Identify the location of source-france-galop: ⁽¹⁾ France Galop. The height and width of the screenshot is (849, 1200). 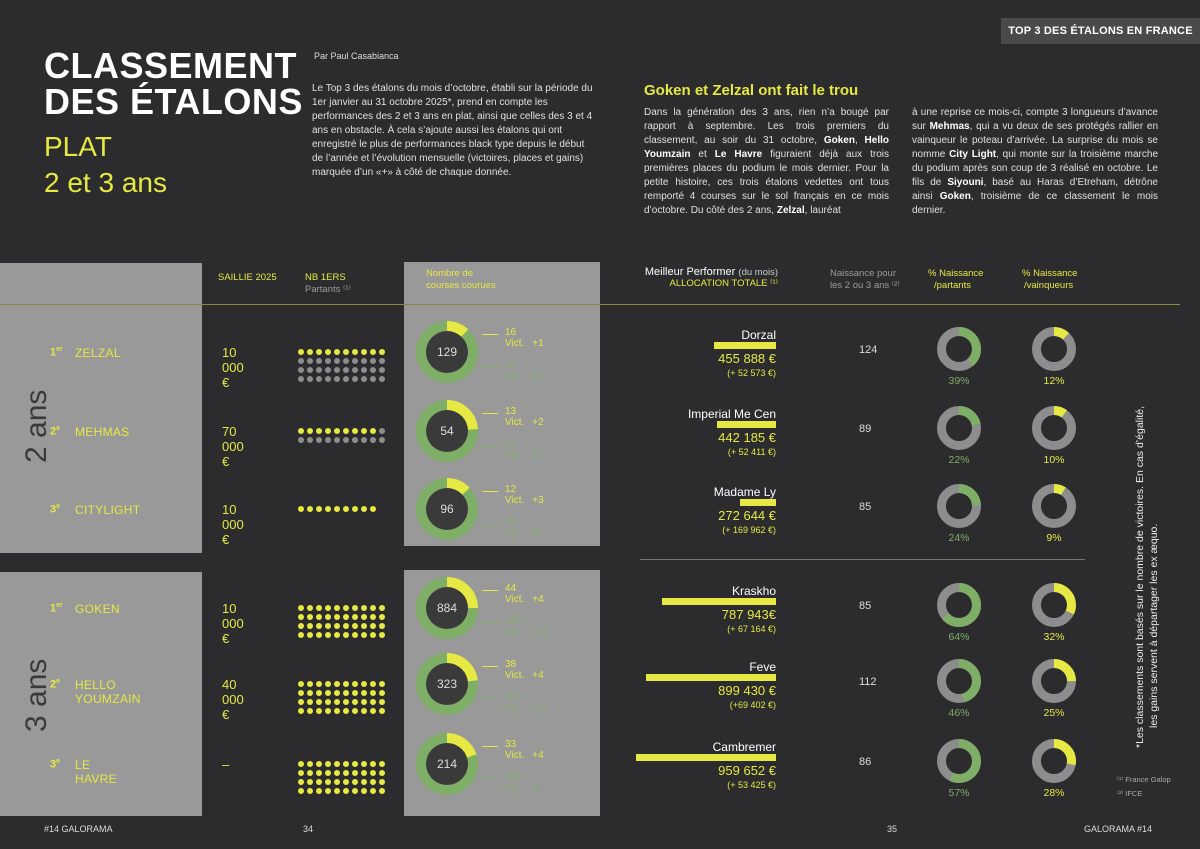
(1144, 779).